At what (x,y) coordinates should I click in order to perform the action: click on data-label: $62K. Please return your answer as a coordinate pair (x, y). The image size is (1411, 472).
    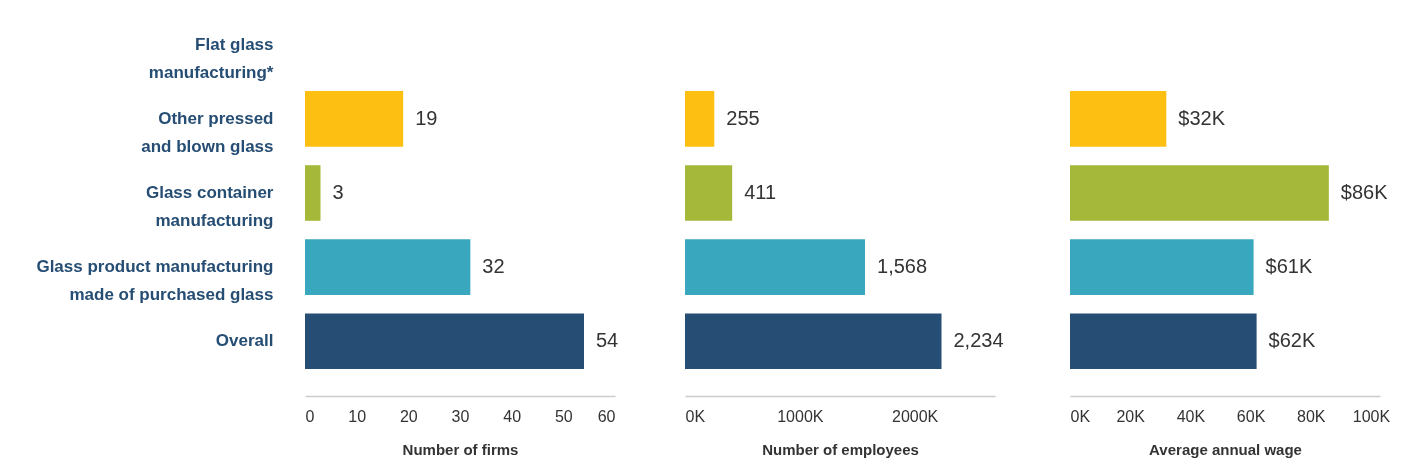
    Looking at the image, I should click on (1292, 340).